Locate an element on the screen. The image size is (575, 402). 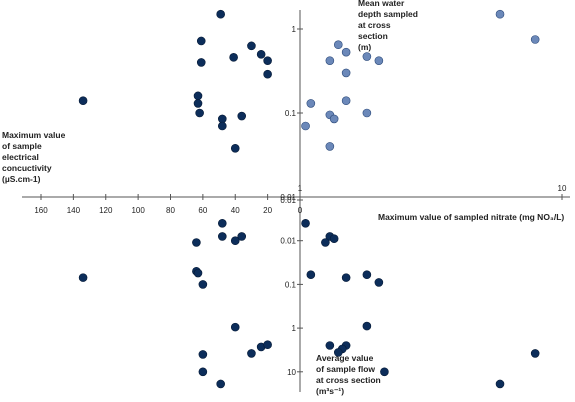
x-tick-label: 0 is located at coordinates (300, 210).